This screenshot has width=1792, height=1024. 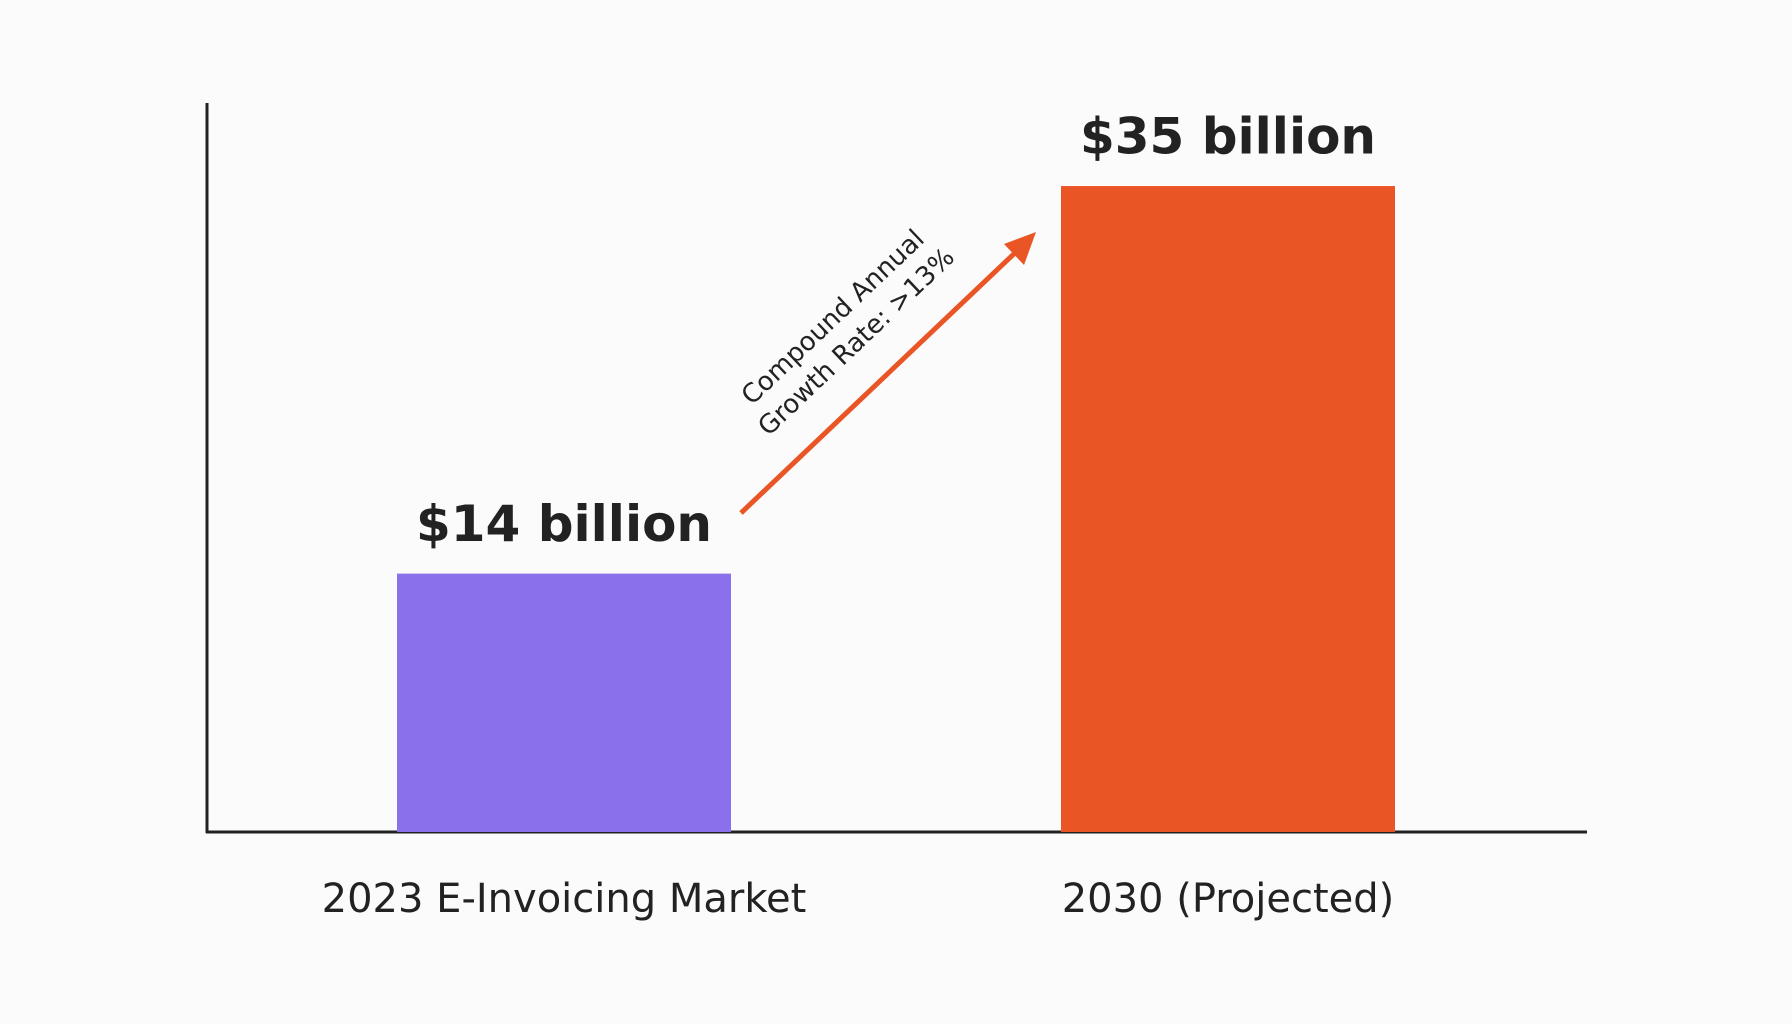 I want to click on value-label: $14 billion, so click(x=564, y=524).